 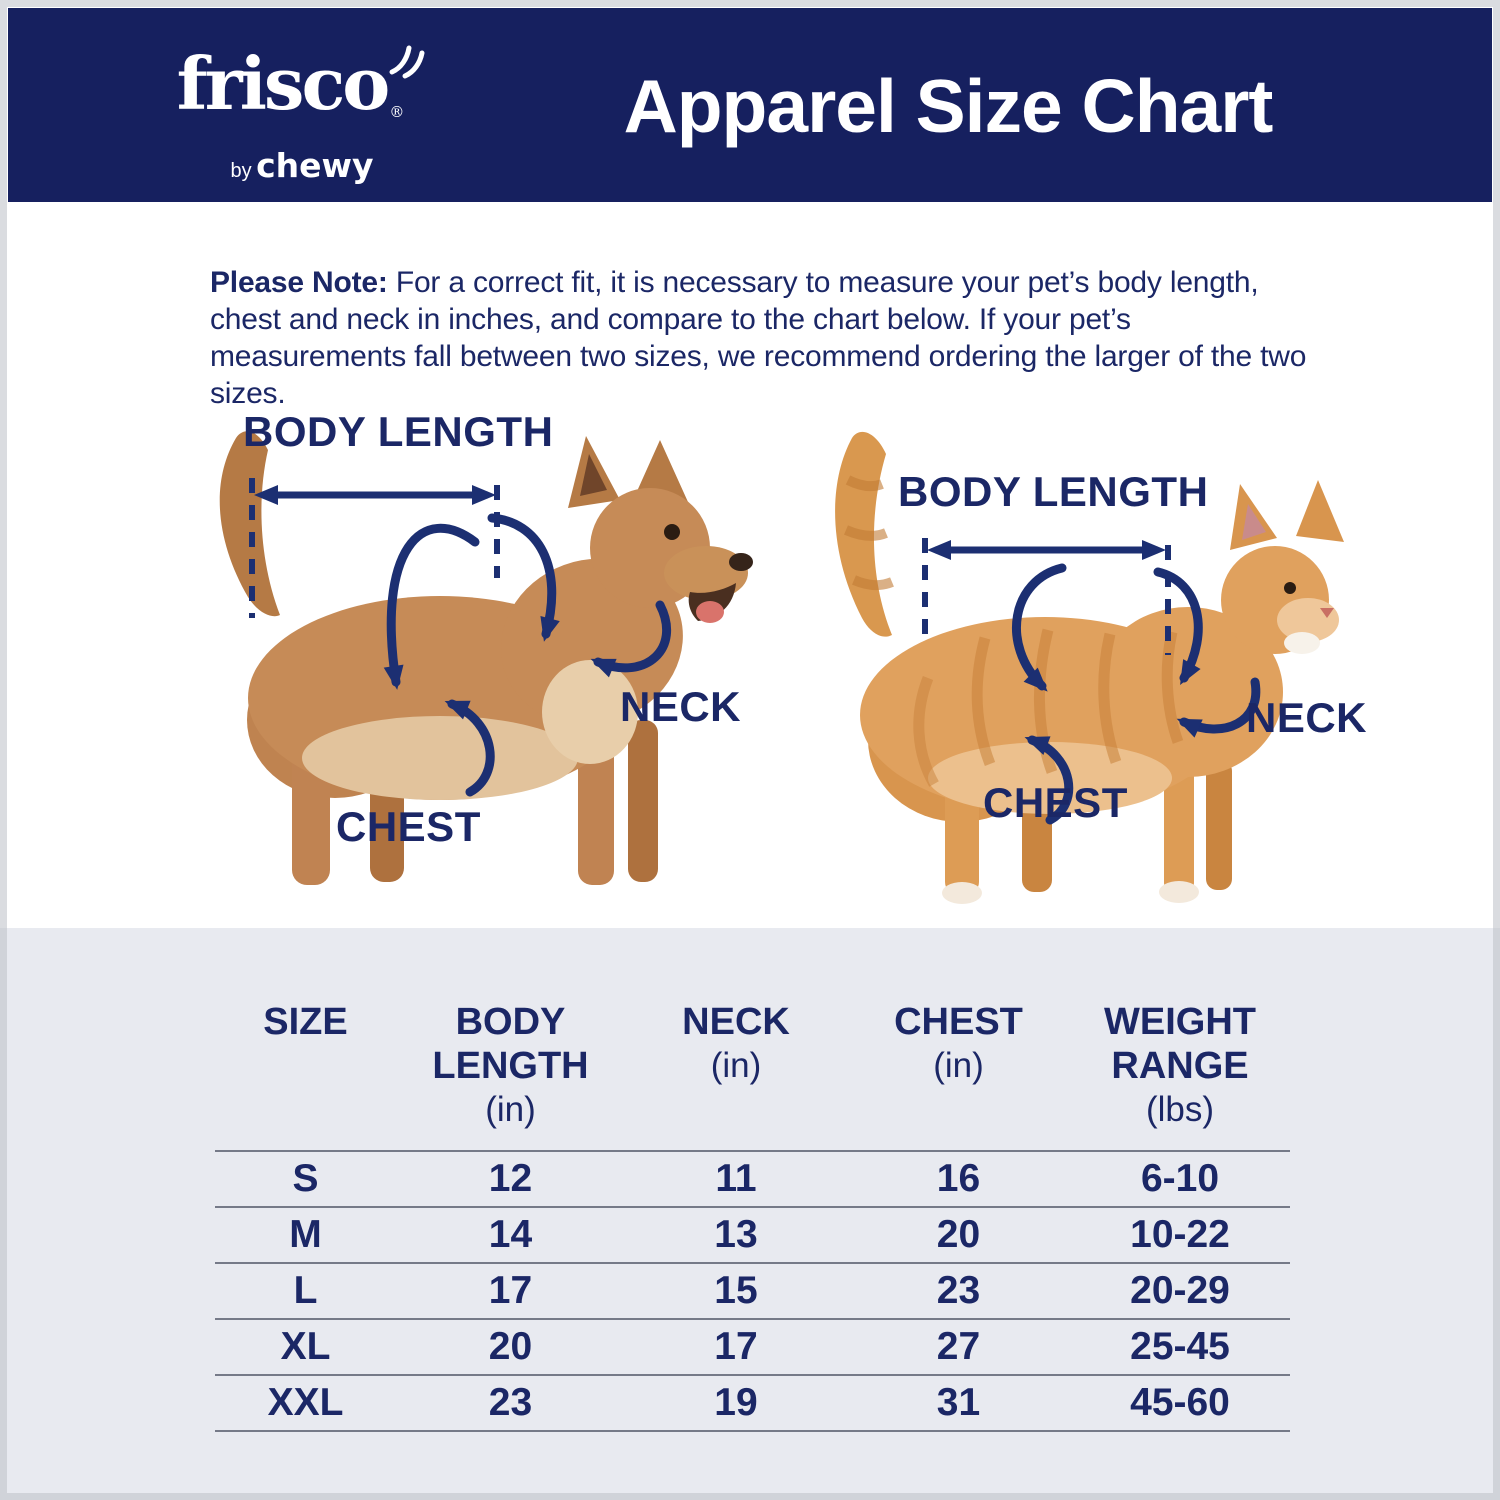 I want to click on cell-chest: 16, so click(x=958, y=1178).